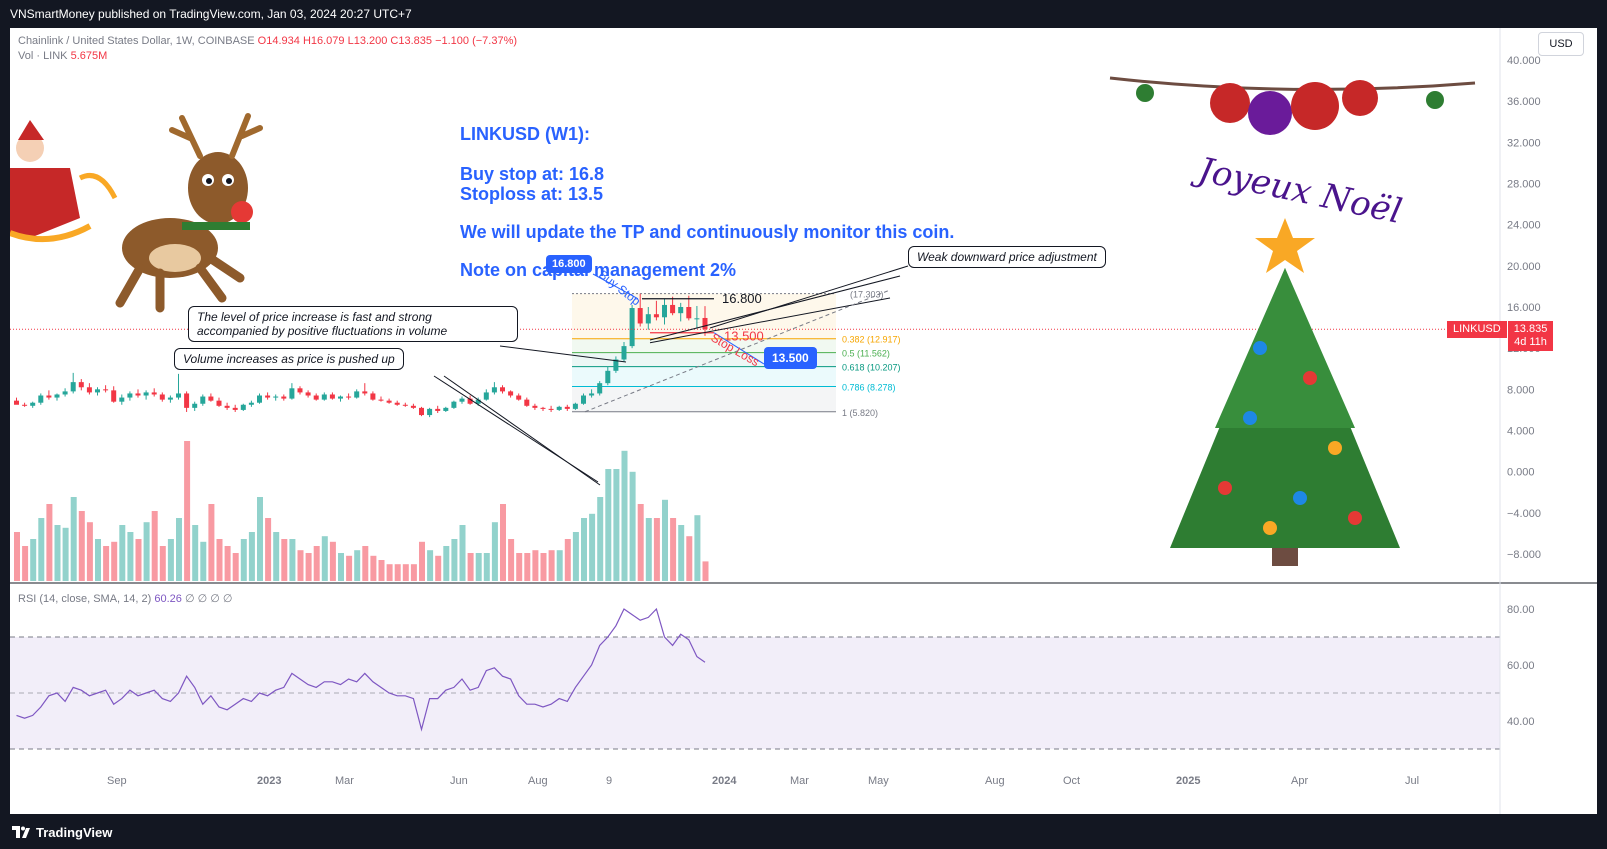  I want to click on price-axis-label: 32.000, so click(1524, 143).